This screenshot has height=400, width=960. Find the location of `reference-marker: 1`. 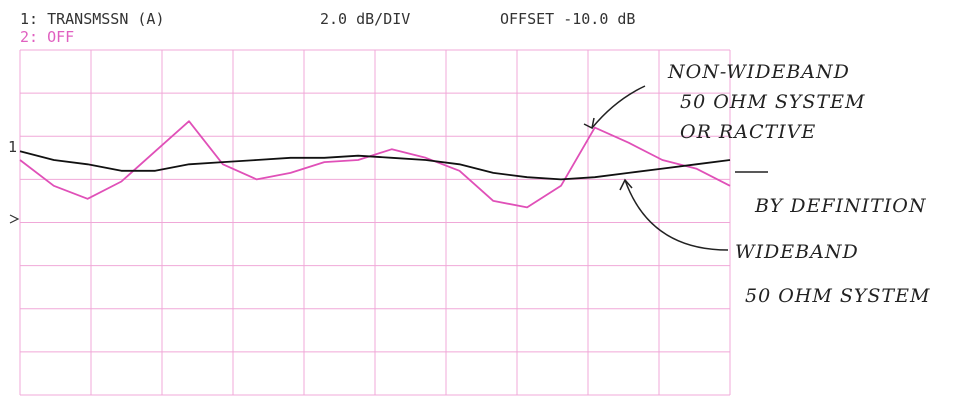

reference-marker: 1 is located at coordinates (12, 147).